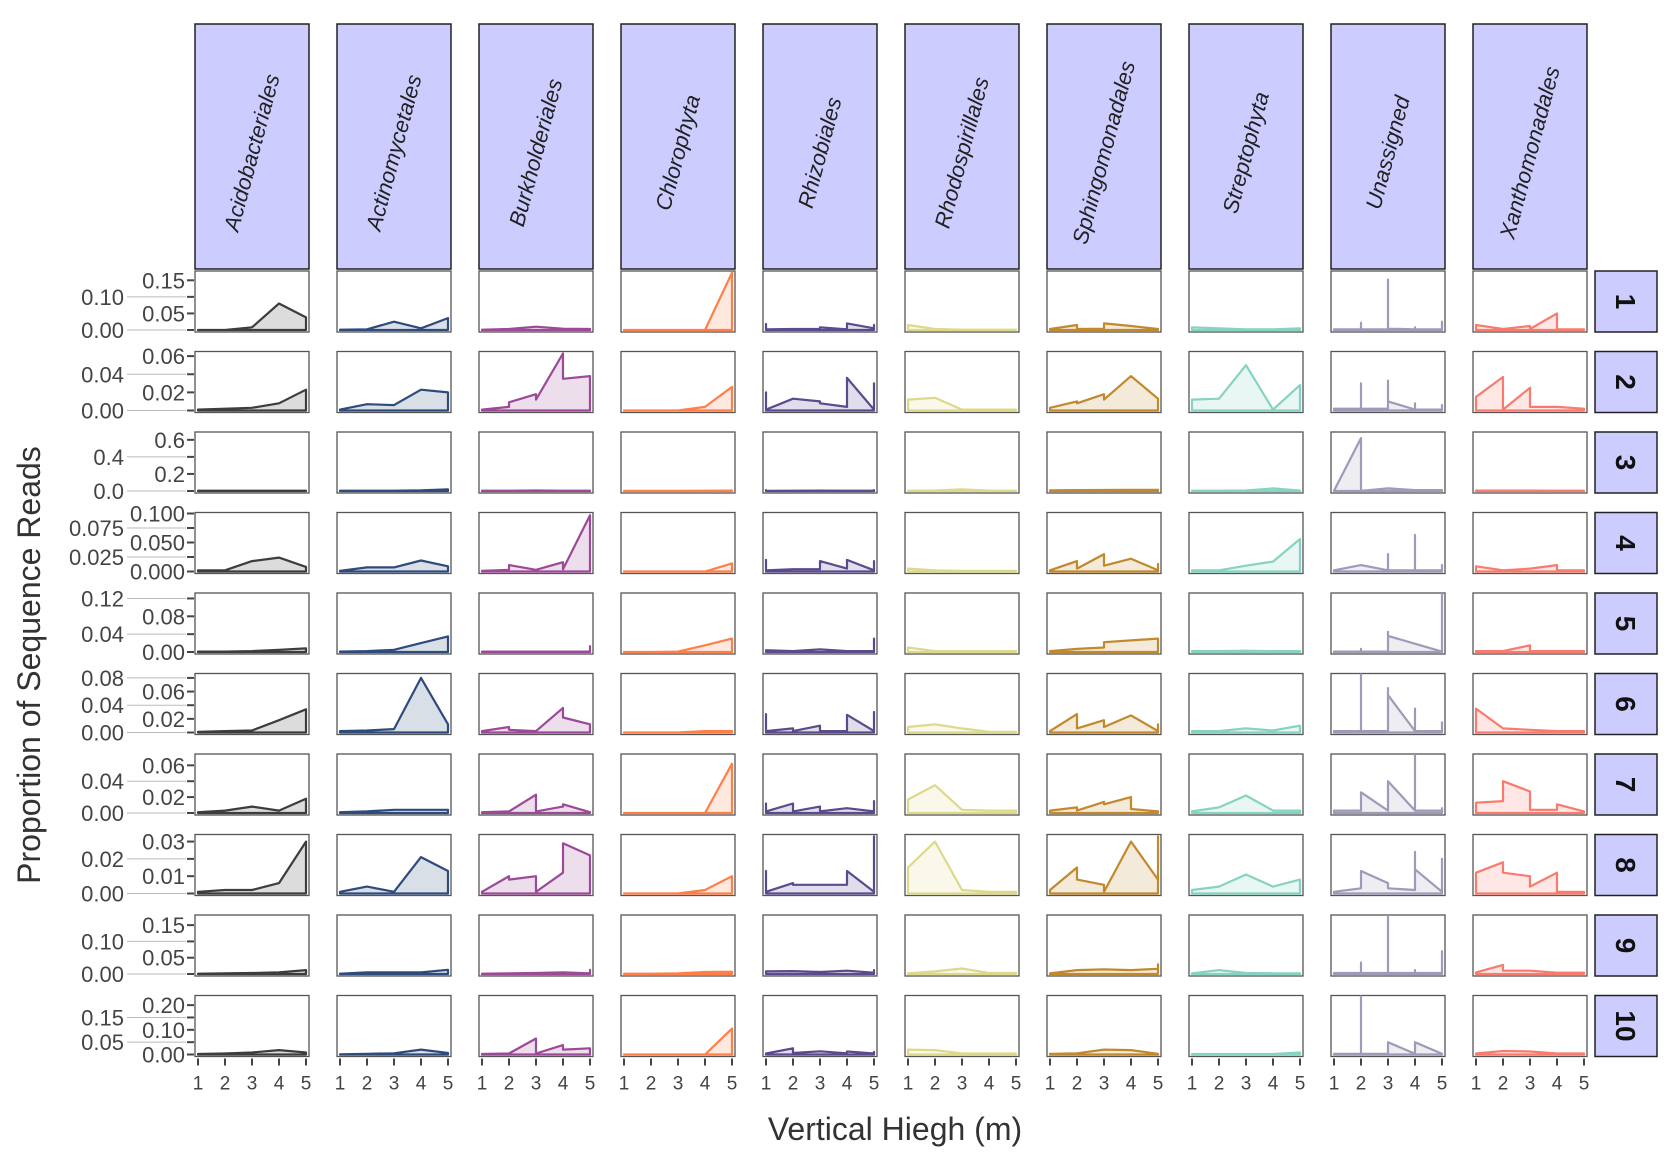 This screenshot has height=1170, width=1672. I want to click on y-tick-label: 0.04, so click(102, 374).